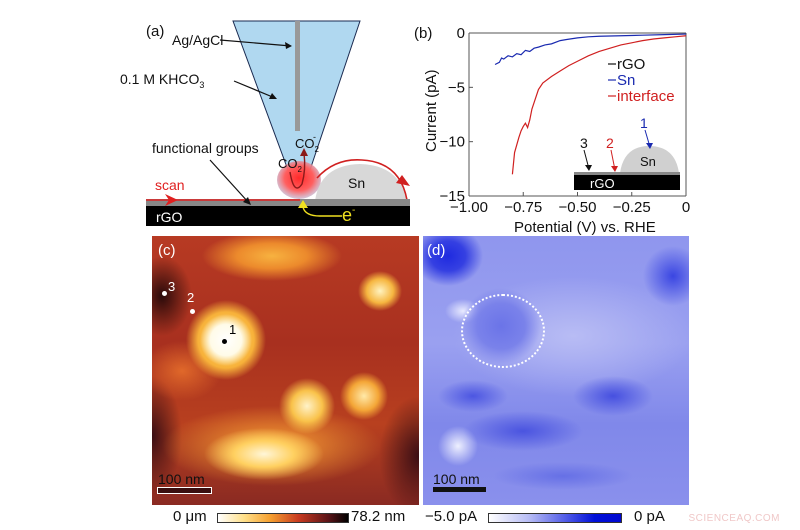 The width and height of the screenshot is (800, 530). What do you see at coordinates (503, 331) in the screenshot?
I see `sn-particle-outline` at bounding box center [503, 331].